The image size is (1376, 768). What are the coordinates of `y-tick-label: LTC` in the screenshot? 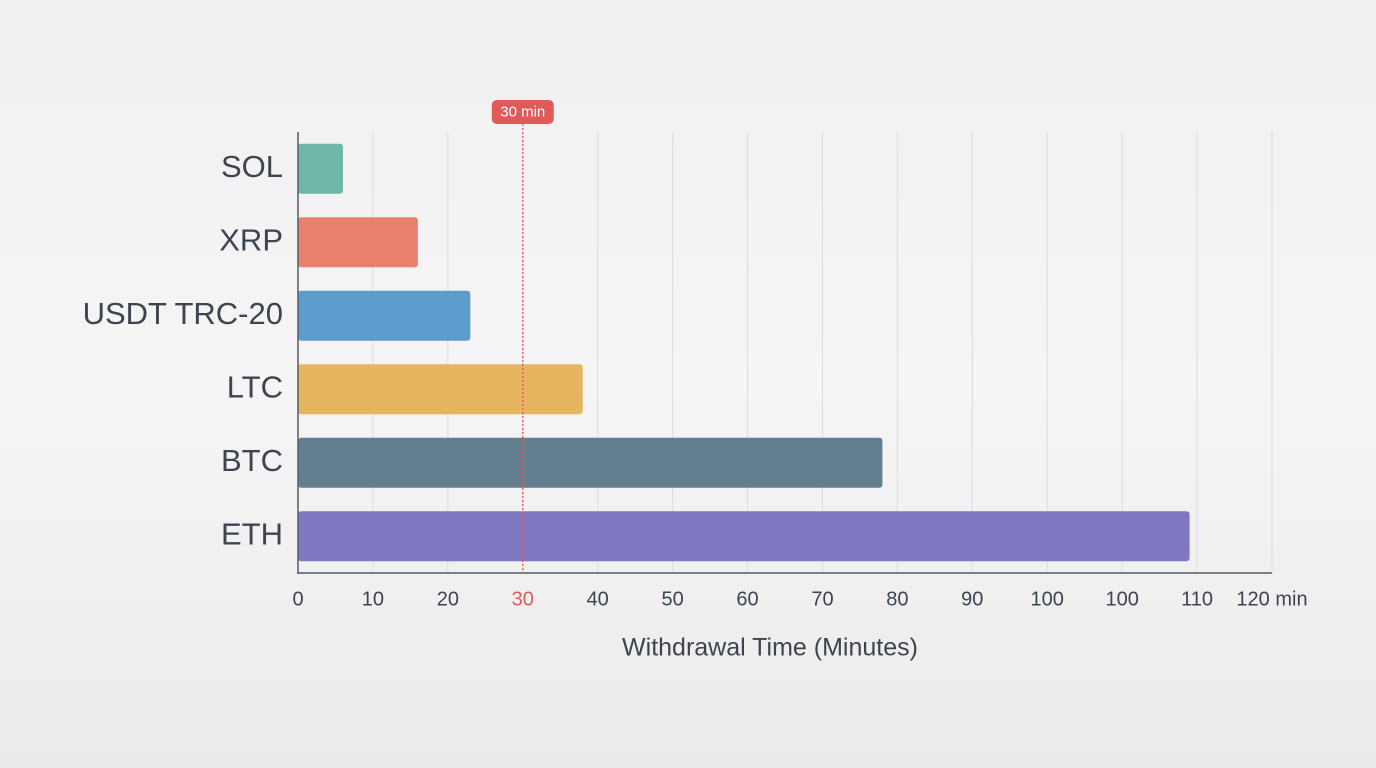 It's located at (255, 386).